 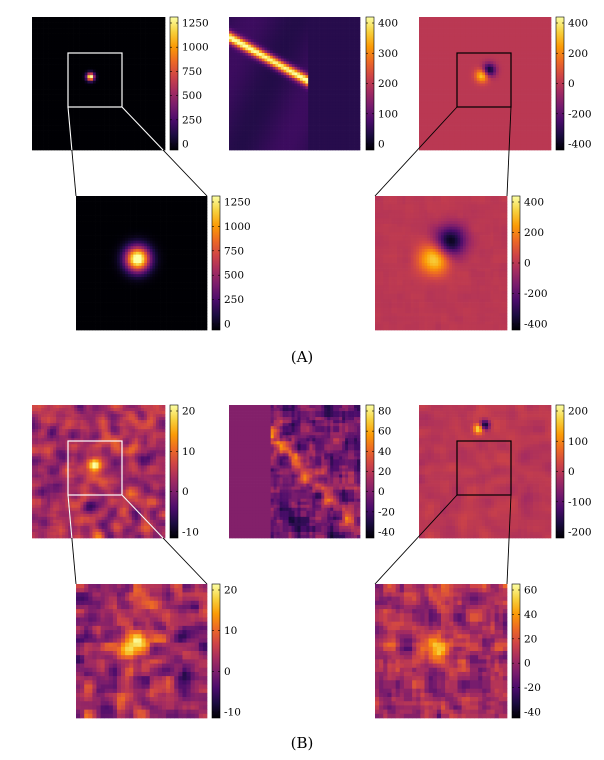 I want to click on colorbar-tick-label: -100, so click(x=580, y=502).